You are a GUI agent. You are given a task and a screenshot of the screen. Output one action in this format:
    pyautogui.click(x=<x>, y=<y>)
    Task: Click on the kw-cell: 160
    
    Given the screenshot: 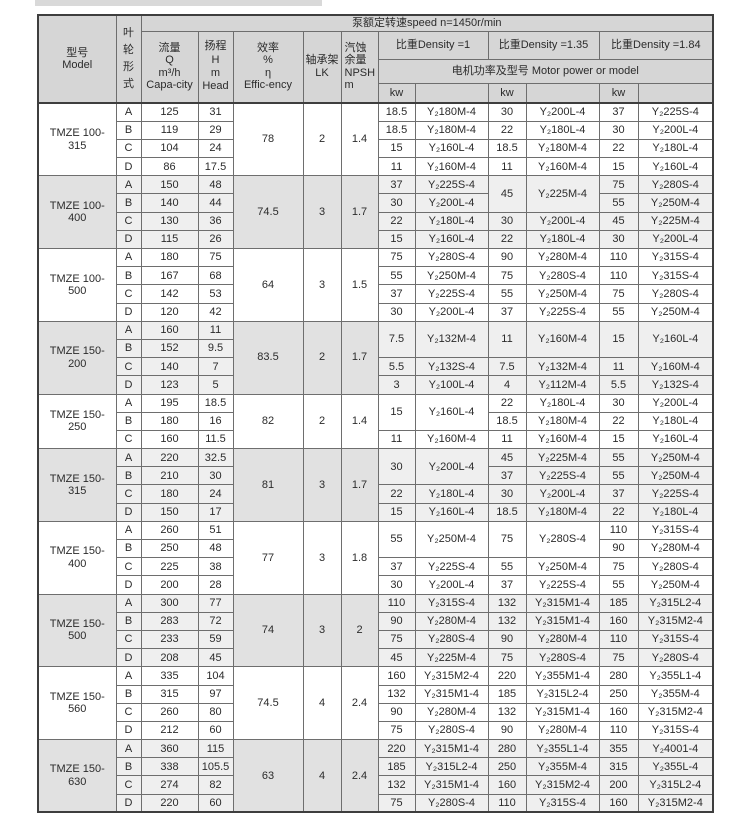 What is the action you would take?
    pyautogui.click(x=618, y=803)
    